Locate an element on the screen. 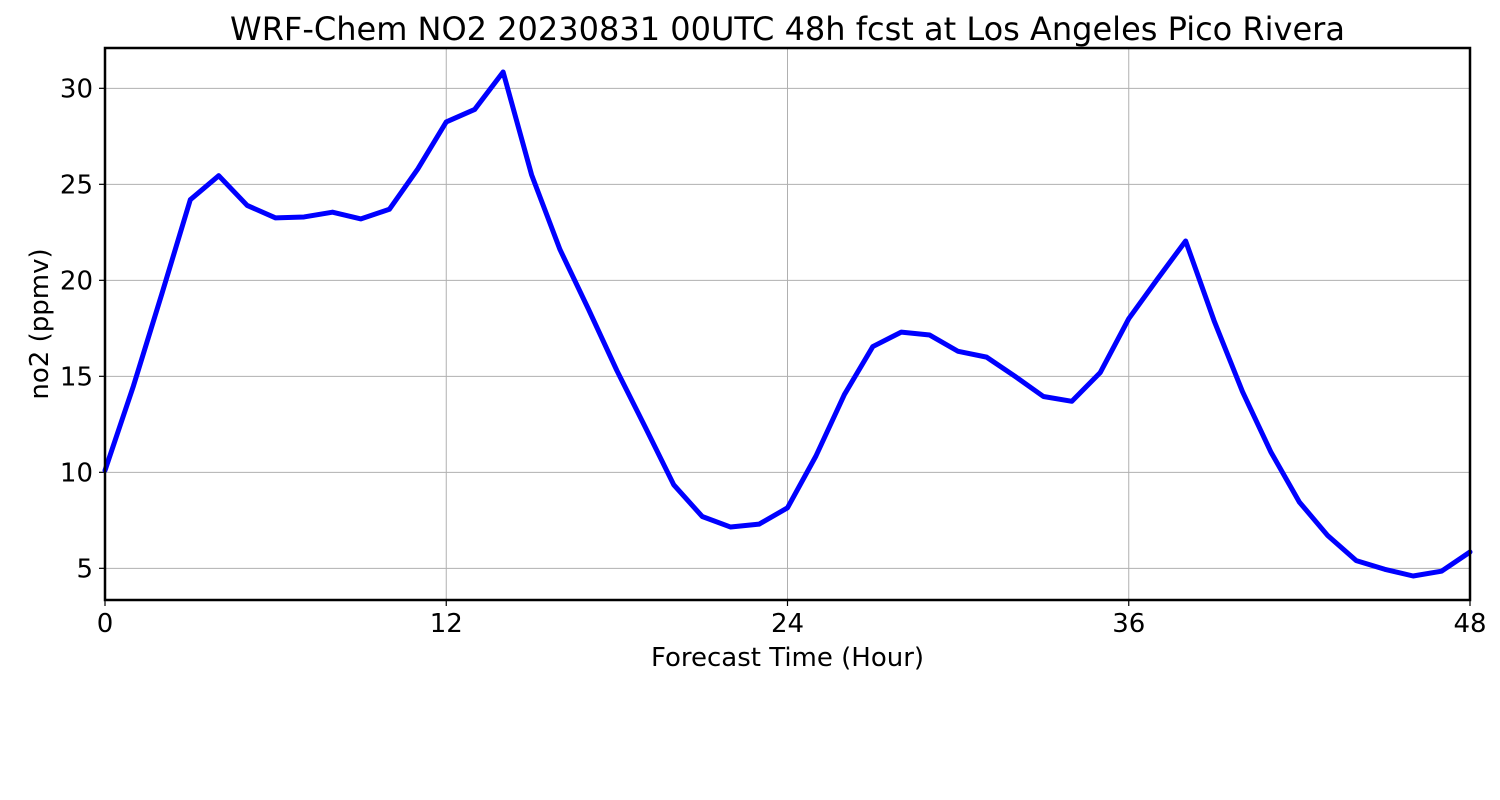 This screenshot has height=800, width=1500. y-tick-label: 10 is located at coordinates (76, 473).